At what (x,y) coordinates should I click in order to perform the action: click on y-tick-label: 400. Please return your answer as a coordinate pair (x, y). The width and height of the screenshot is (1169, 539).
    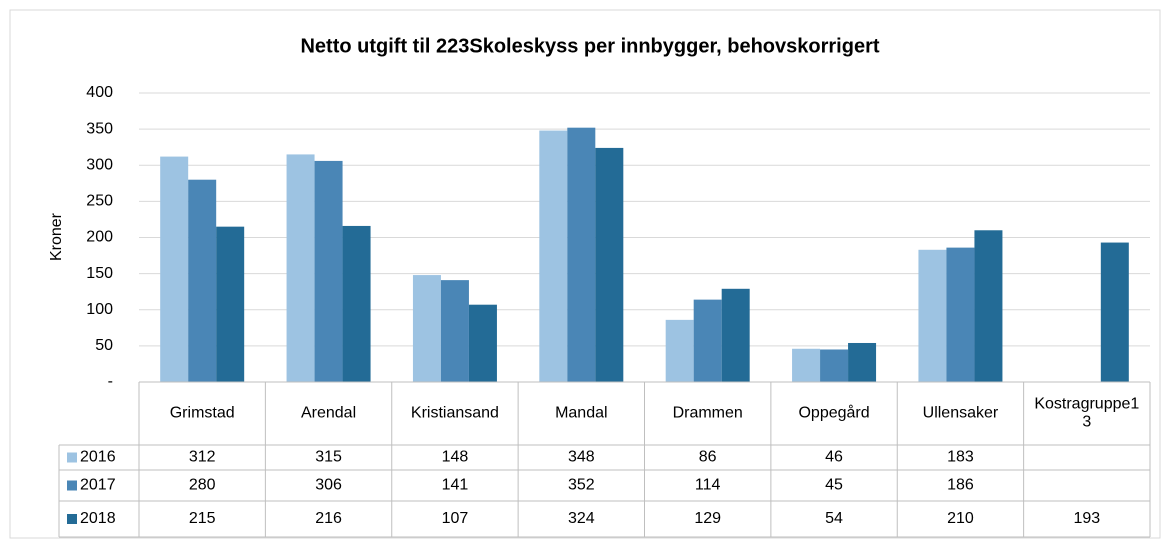
    Looking at the image, I should click on (99, 92).